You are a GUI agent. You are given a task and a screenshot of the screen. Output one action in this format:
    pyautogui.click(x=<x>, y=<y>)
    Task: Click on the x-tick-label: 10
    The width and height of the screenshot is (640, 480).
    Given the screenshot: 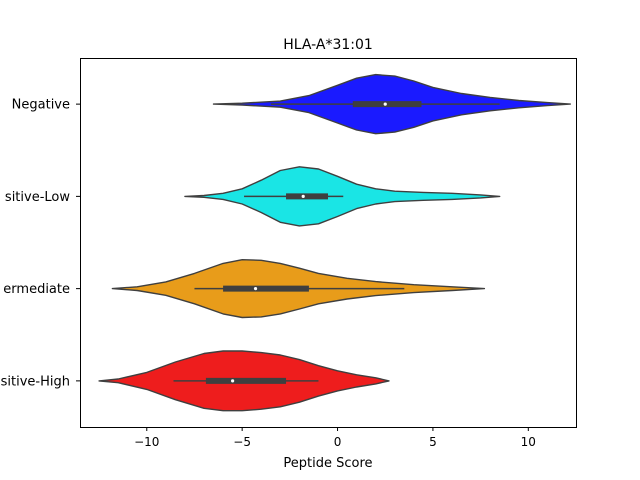 What is the action you would take?
    pyautogui.click(x=528, y=442)
    